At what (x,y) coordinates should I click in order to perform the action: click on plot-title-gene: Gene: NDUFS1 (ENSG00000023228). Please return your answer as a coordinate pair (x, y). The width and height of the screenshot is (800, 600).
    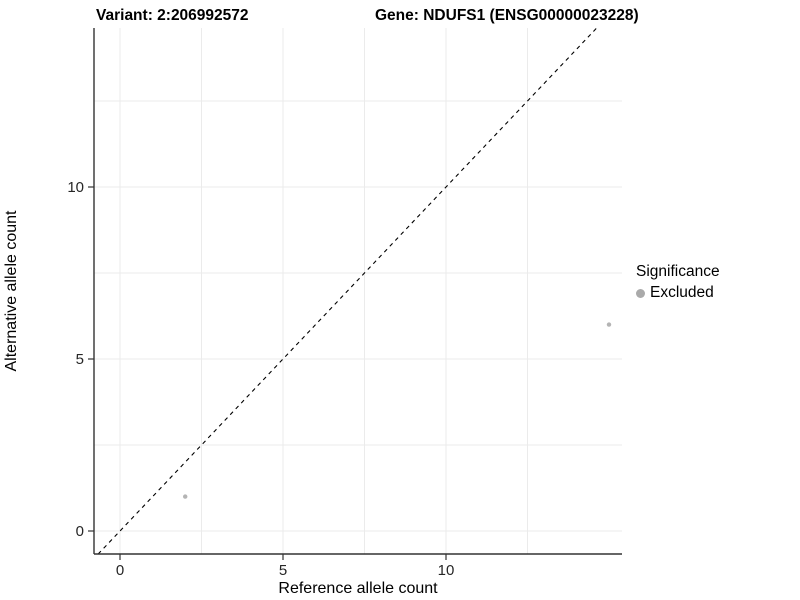
    Looking at the image, I should click on (507, 15).